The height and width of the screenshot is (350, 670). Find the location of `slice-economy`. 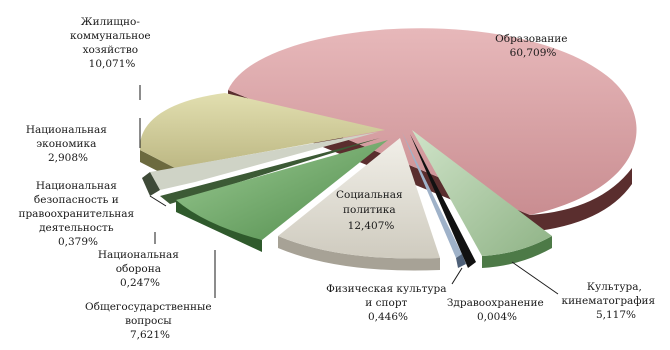

slice-economy is located at coordinates (264, 161).